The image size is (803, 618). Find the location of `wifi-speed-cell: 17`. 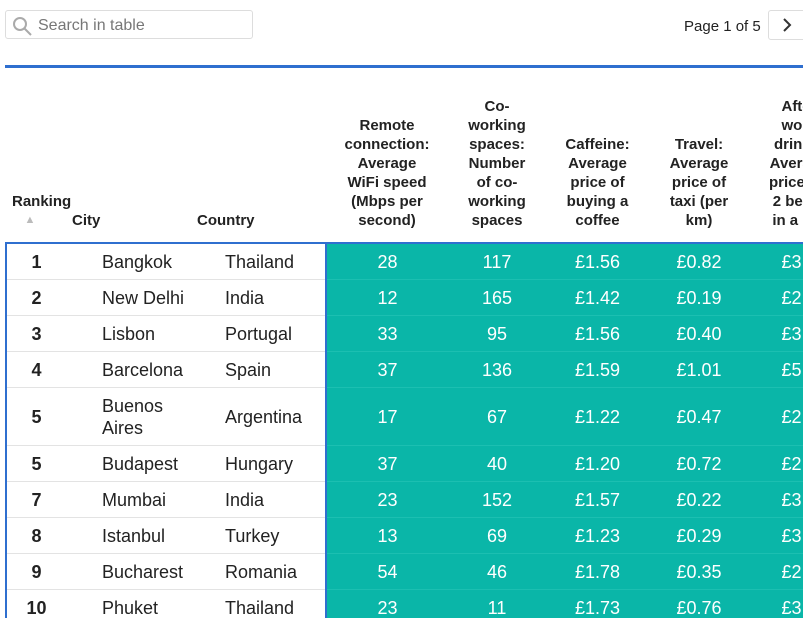

wifi-speed-cell: 17 is located at coordinates (387, 417).